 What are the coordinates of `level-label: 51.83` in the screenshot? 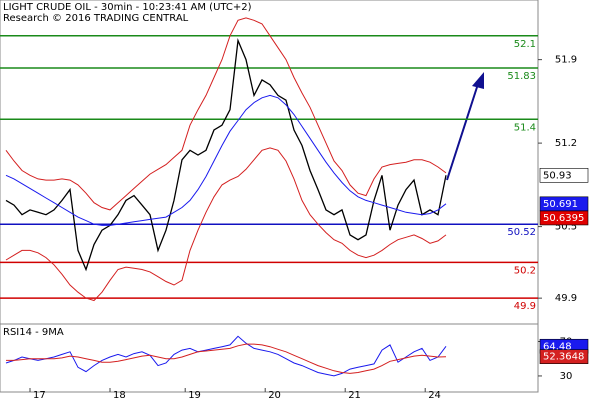 It's located at (521, 76).